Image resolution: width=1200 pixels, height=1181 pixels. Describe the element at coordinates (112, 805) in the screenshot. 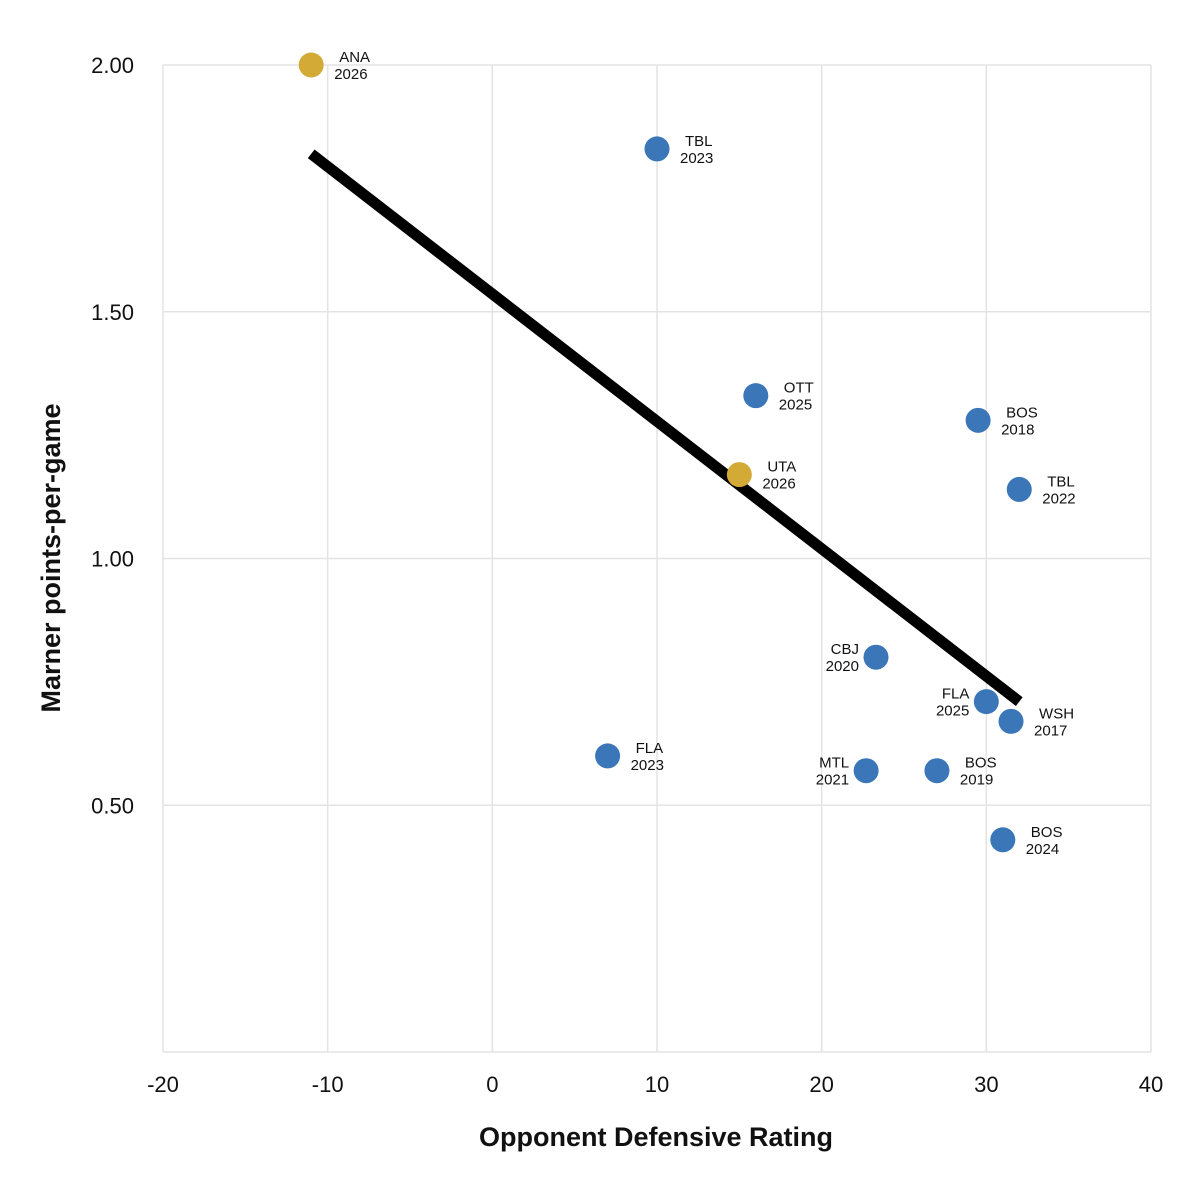

I see `y-tick-label: 0.50` at that location.